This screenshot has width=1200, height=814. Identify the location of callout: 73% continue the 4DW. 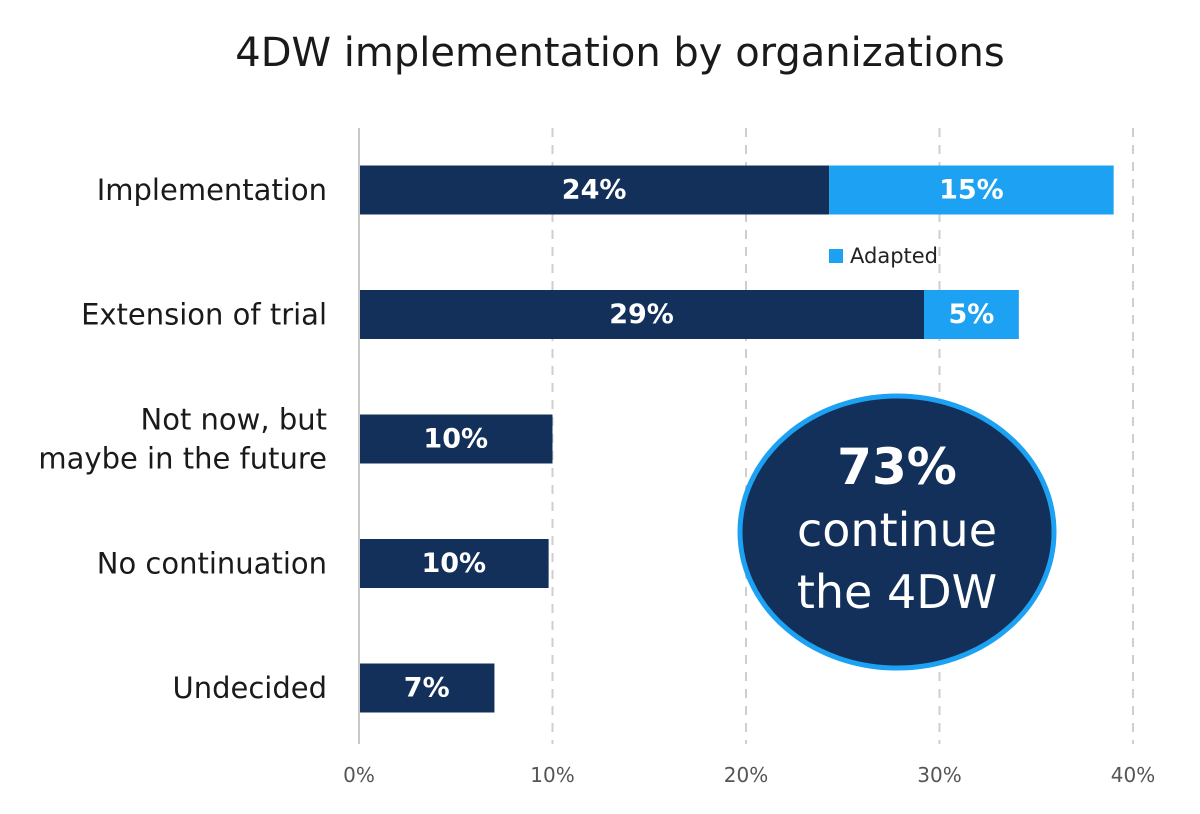
(897, 532).